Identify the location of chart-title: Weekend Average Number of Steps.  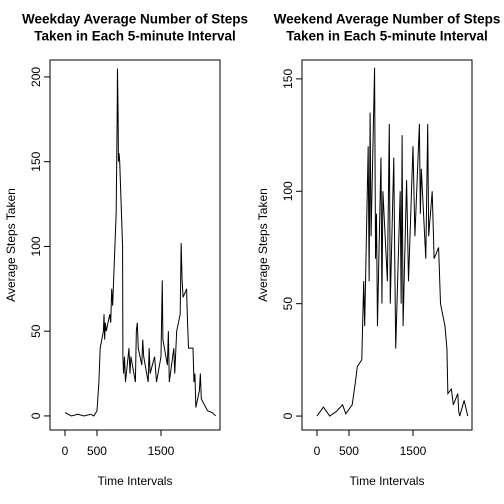
(387, 19).